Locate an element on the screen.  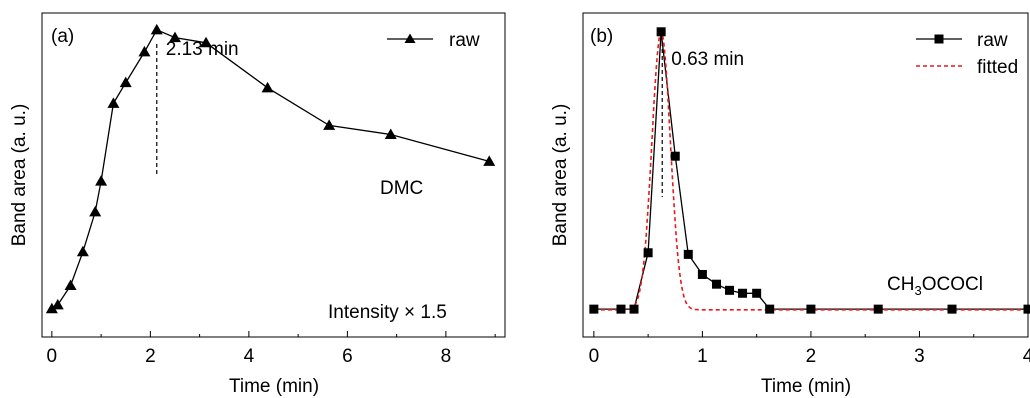
x-tick-label-b-3: 3 is located at coordinates (919, 356).